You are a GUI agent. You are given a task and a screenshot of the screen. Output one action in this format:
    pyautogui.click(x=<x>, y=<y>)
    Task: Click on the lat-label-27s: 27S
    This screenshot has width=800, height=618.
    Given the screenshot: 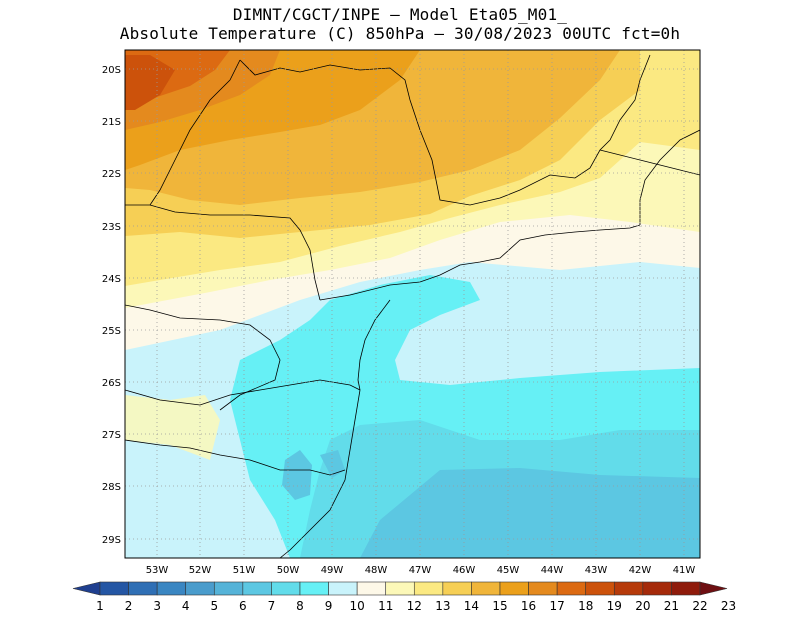 What is the action you would take?
    pyautogui.click(x=111, y=435)
    